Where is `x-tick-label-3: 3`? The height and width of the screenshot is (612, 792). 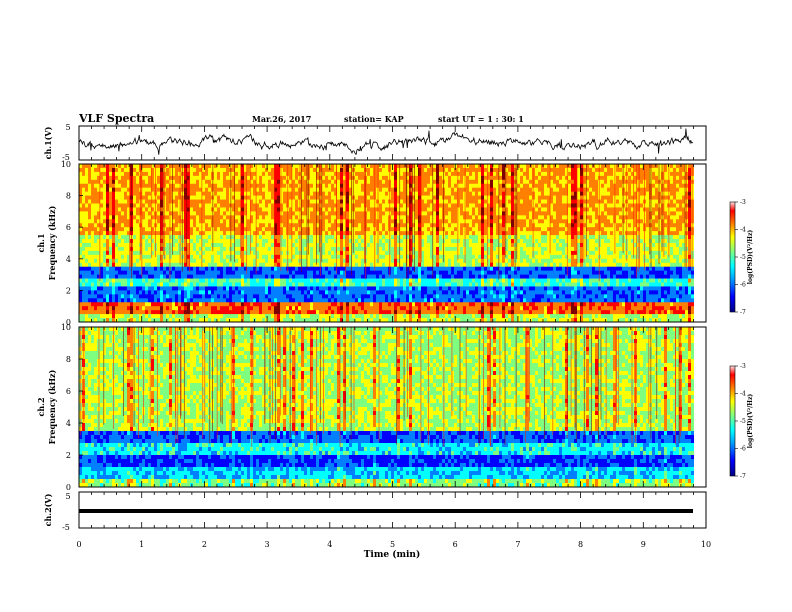
x-tick-label-3: 3 is located at coordinates (267, 544).